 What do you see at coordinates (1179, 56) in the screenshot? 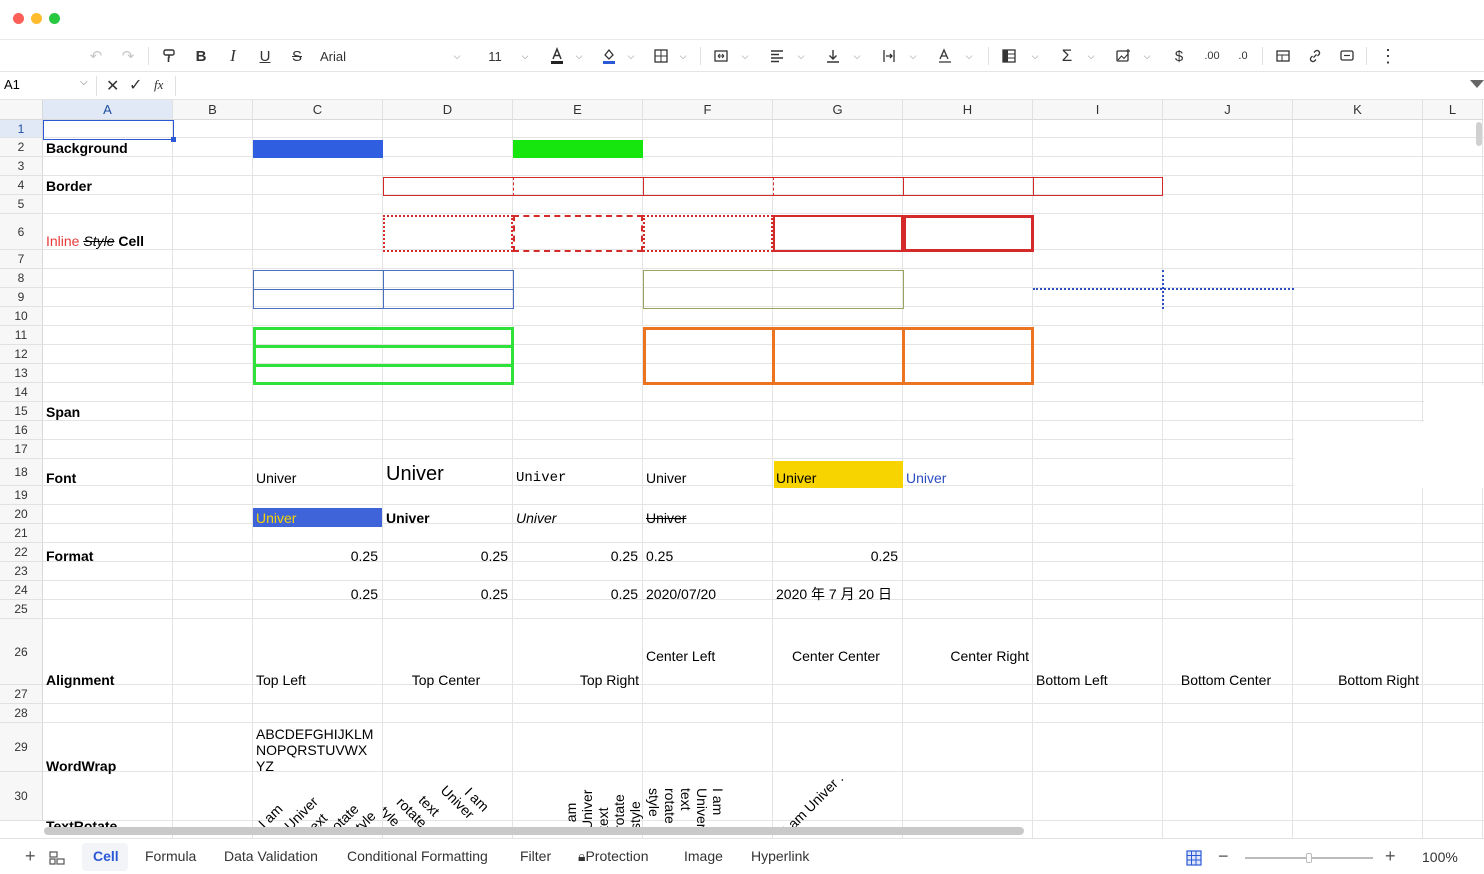
I see `currency-icon: $` at bounding box center [1179, 56].